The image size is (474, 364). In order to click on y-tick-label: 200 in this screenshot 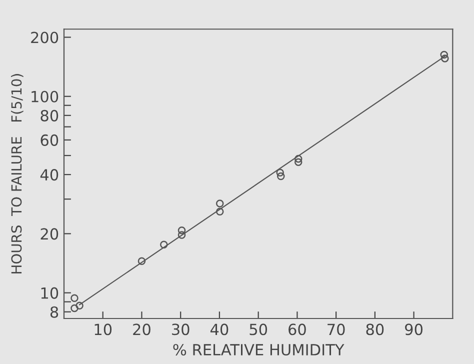, I will do `click(44, 38)`.